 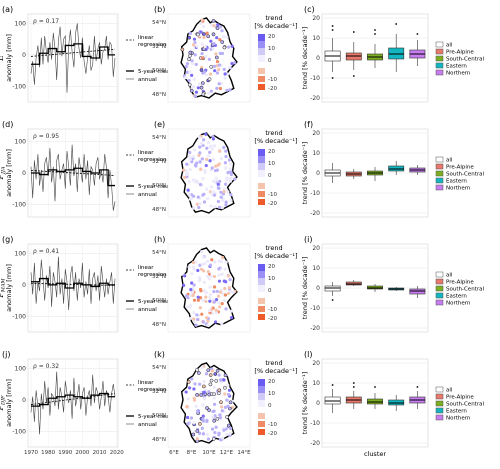 What do you see at coordinates (6, 354) in the screenshot?
I see `panel-label: (j)` at bounding box center [6, 354].